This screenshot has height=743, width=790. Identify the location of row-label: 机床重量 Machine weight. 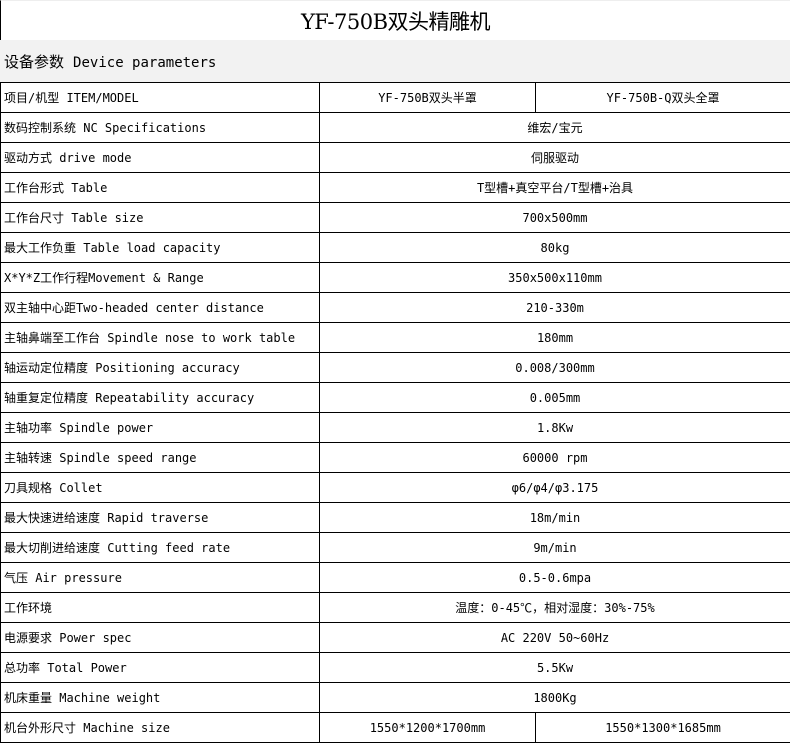
(160, 698).